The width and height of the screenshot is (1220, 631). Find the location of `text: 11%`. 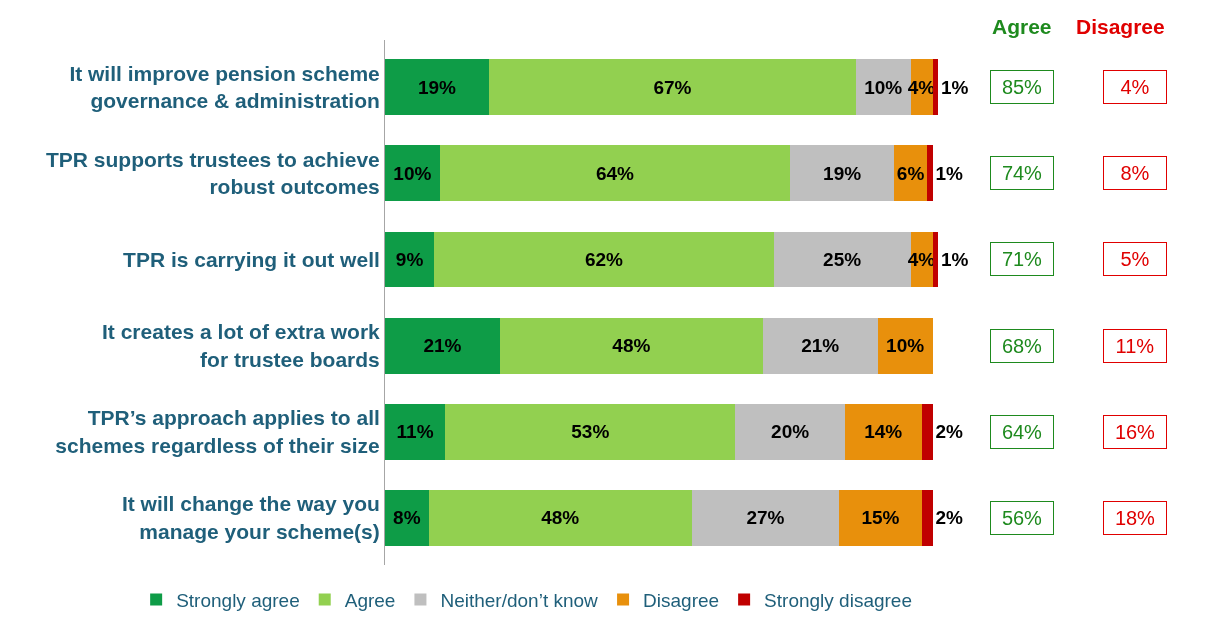

text: 11% is located at coordinates (1135, 346).